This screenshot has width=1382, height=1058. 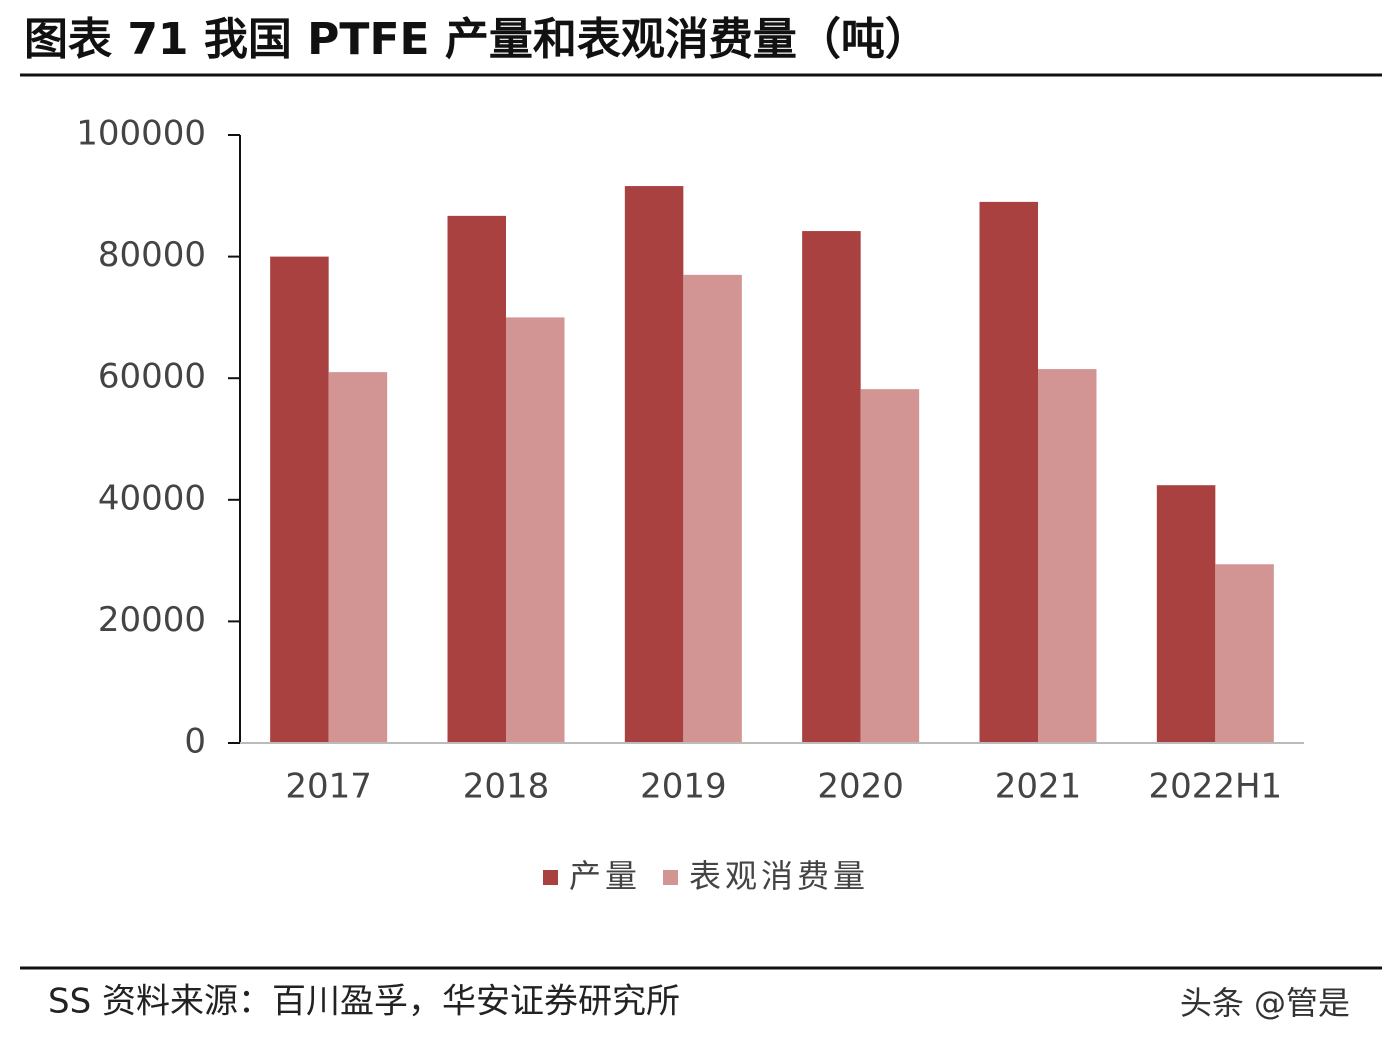 I want to click on y-tick-label: 40000, so click(x=152, y=498).